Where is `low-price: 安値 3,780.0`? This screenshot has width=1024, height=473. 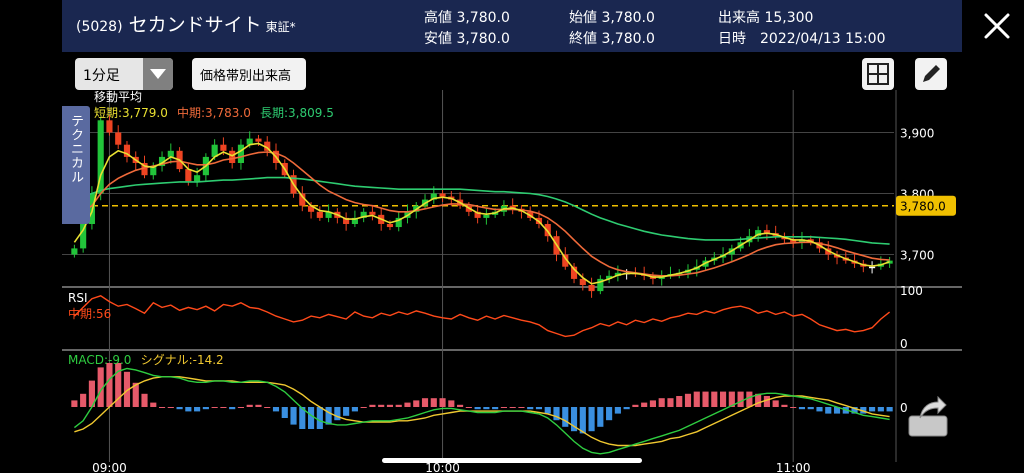
low-price: 安値 3,780.0 is located at coordinates (467, 39).